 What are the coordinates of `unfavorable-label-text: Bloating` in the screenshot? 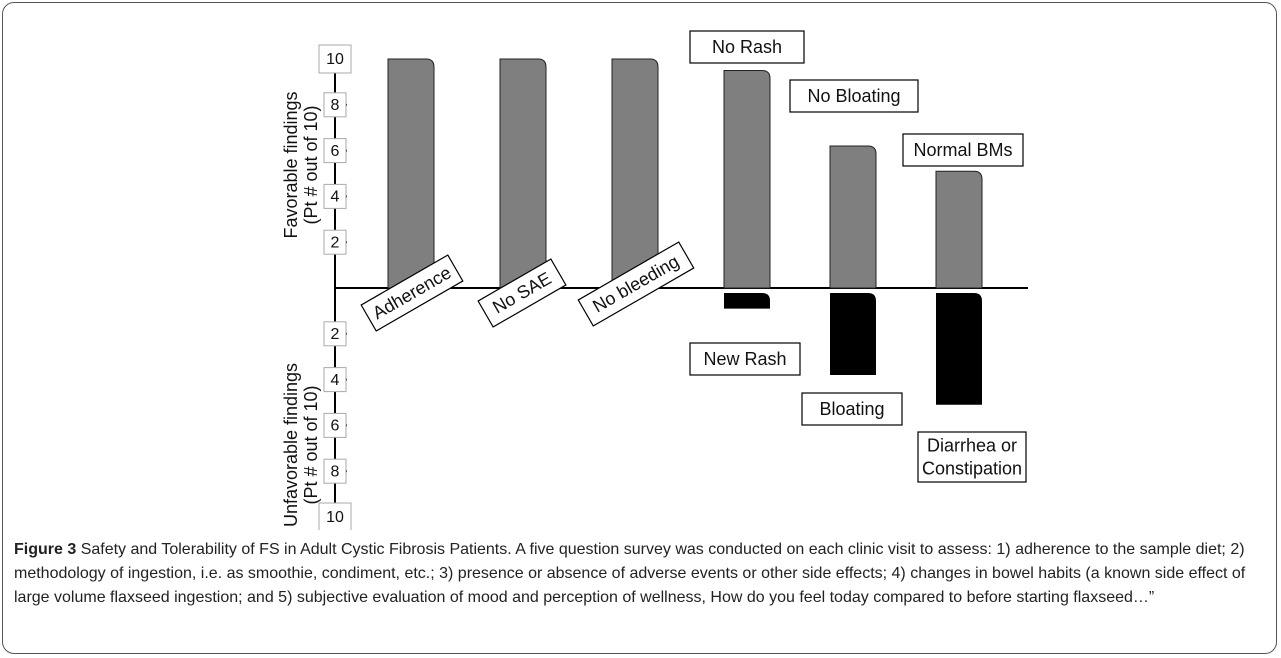 It's located at (851, 409).